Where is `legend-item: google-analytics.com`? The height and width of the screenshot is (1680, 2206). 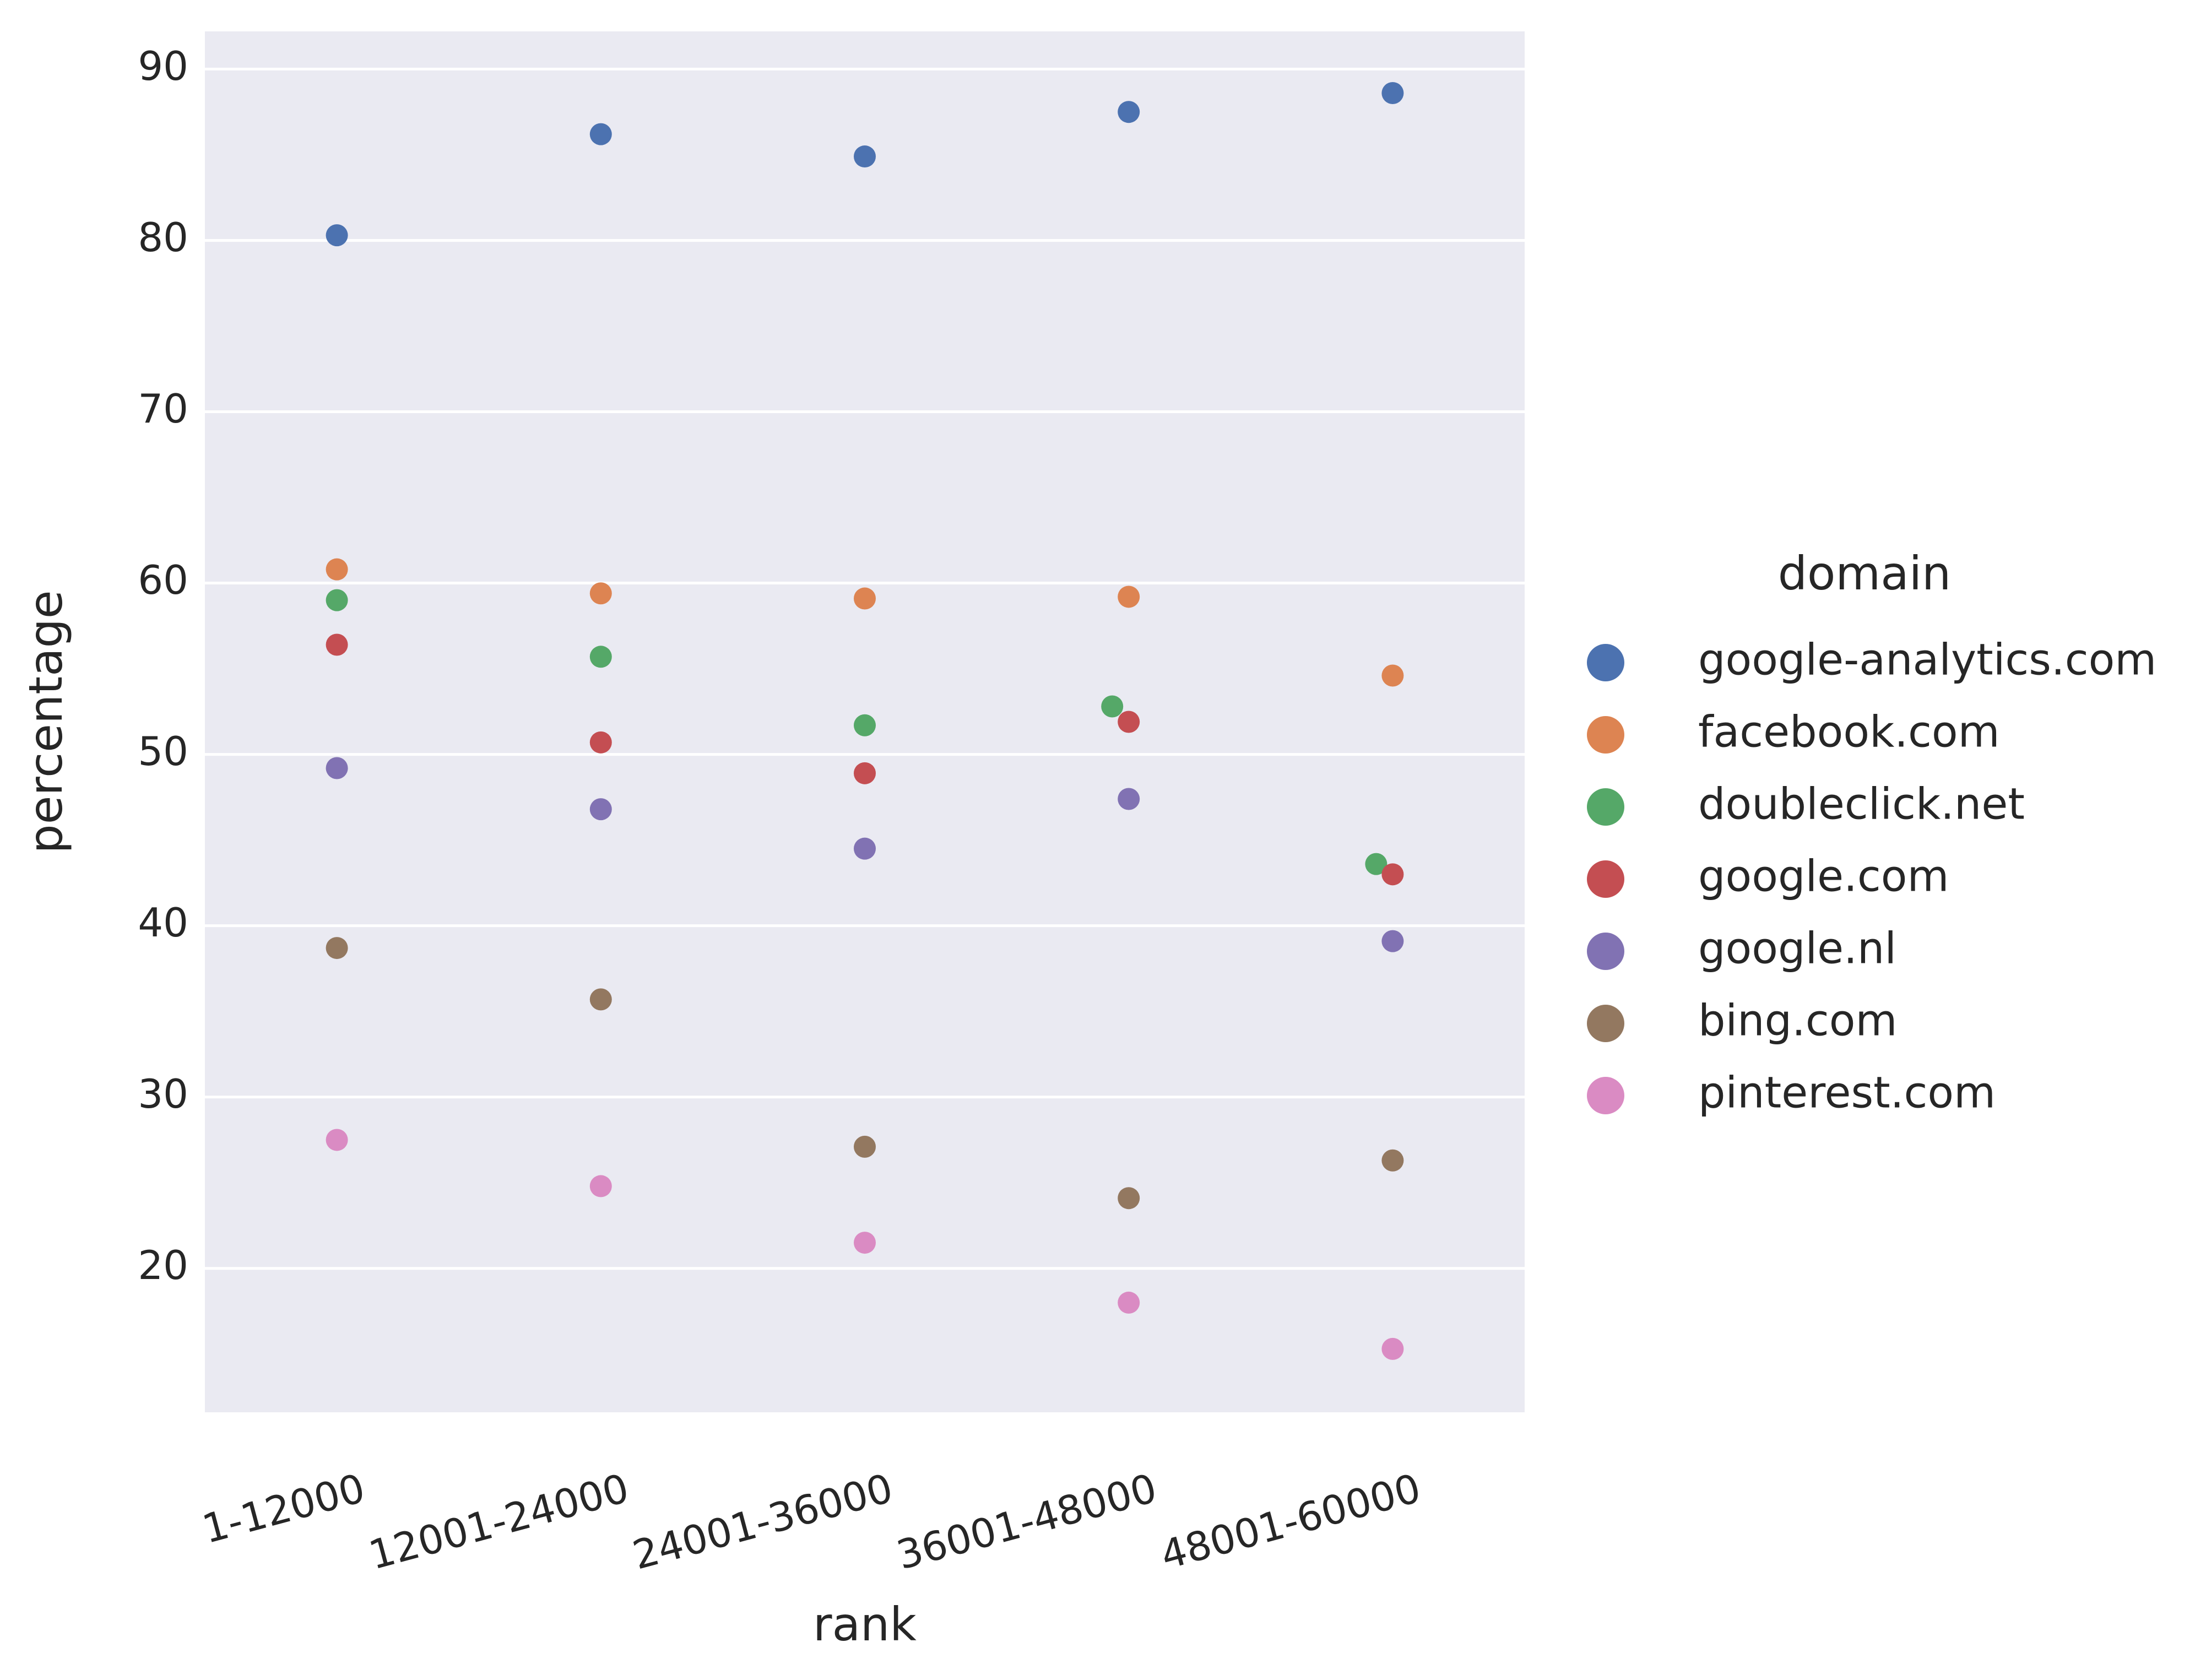 legend-item: google-analytics.com is located at coordinates (1871, 660).